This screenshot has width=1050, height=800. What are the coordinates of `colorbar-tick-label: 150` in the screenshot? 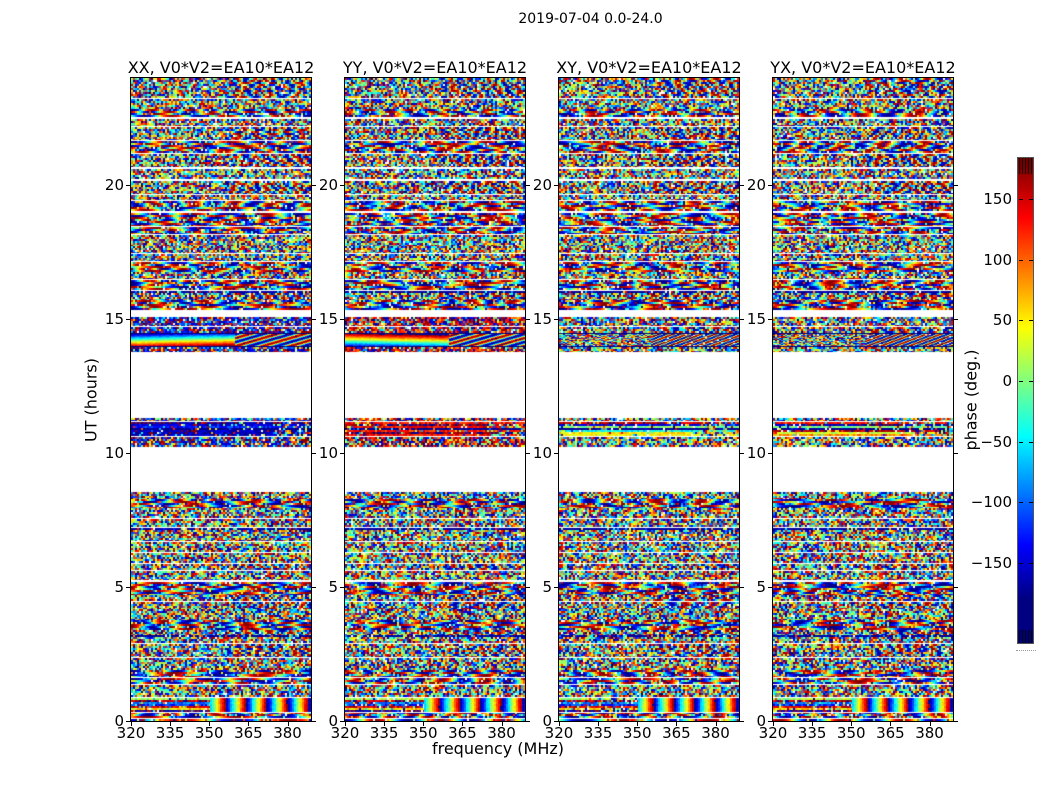 It's located at (997, 199).